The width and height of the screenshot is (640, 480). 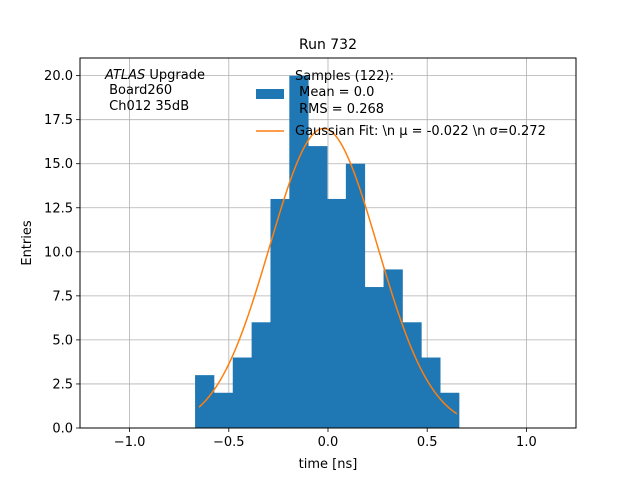 What do you see at coordinates (420, 131) in the screenshot?
I see `legend-fit-label: Gaussian Fit: \n μ = -0.022 \n σ=0.272` at bounding box center [420, 131].